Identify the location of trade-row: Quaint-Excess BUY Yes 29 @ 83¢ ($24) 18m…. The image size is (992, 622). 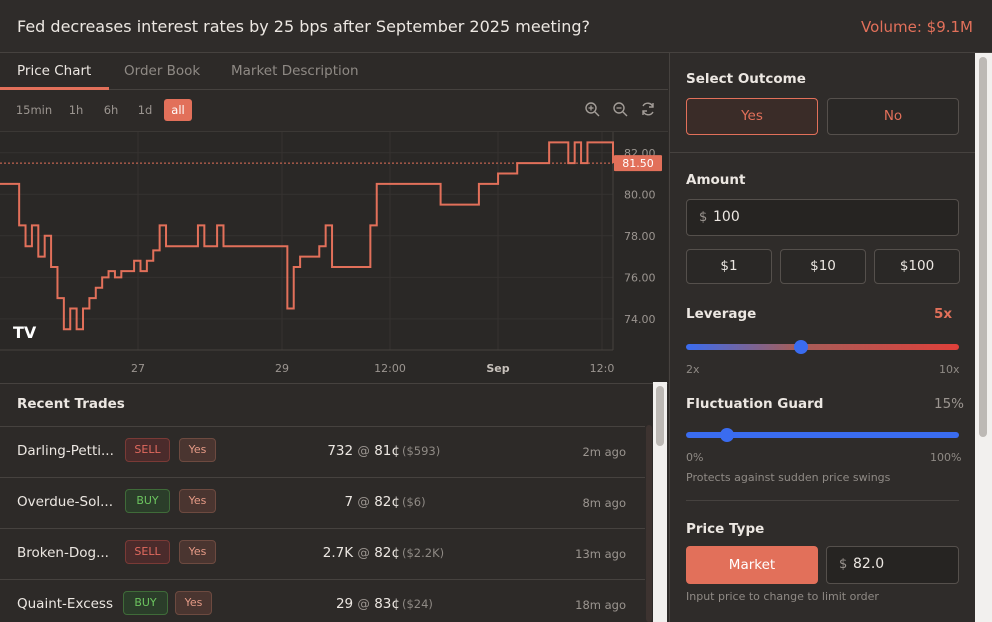
(322, 600).